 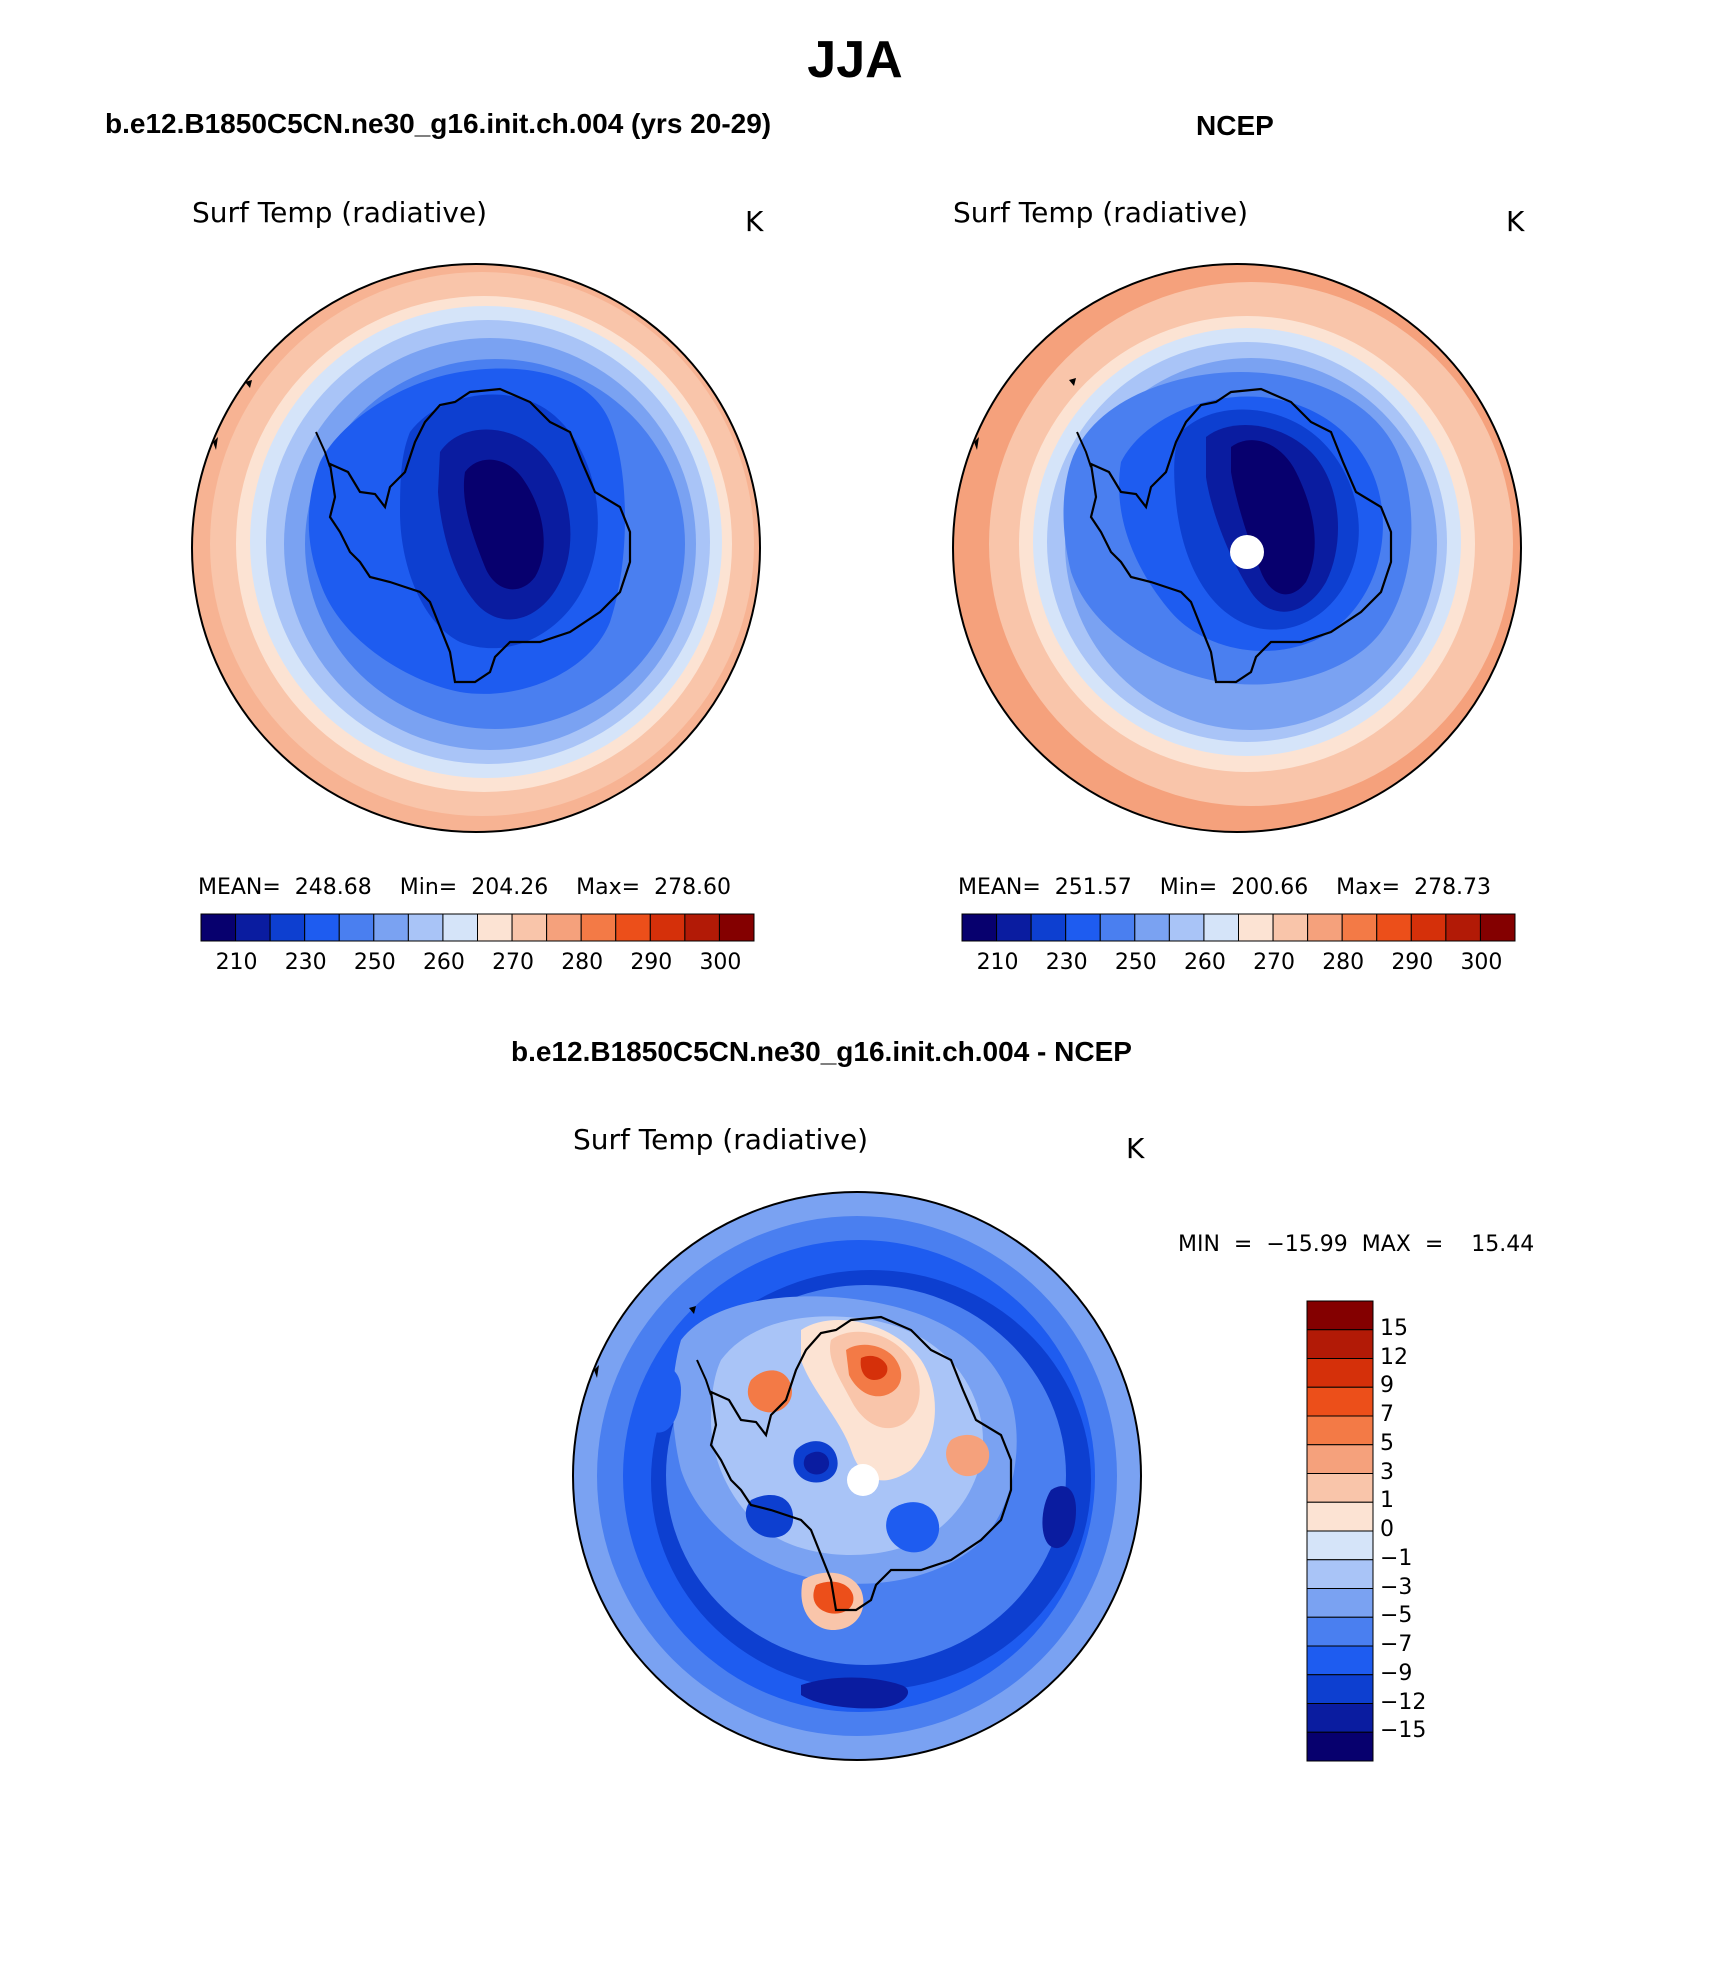 I want to click on ncep-colorbar, so click(x=1238, y=927).